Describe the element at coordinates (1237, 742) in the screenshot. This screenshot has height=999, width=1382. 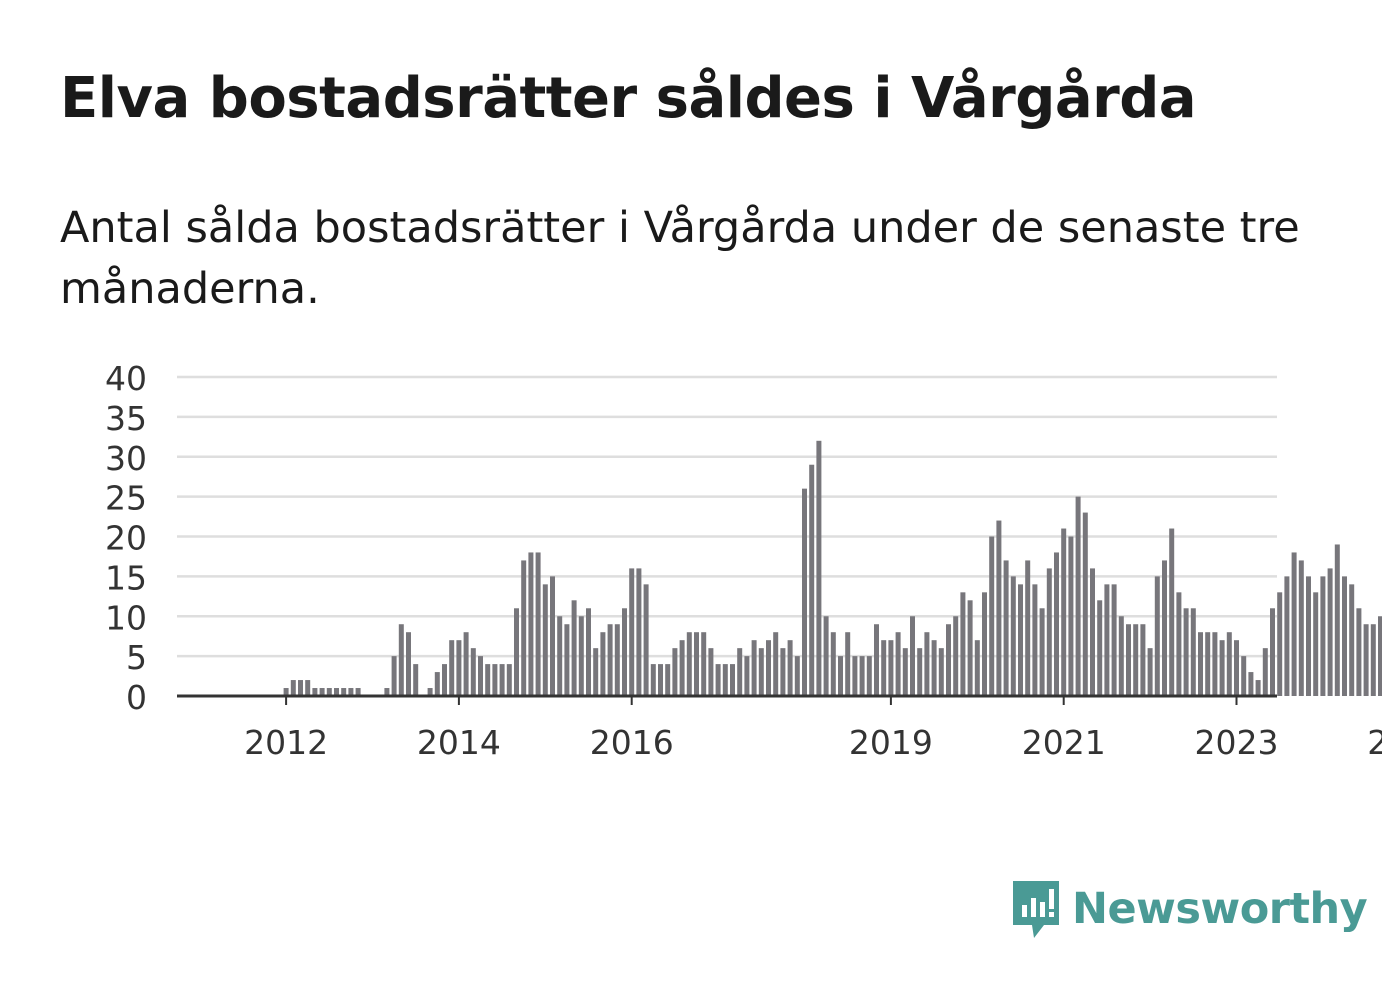
I see `x-tick-label: 2023` at that location.